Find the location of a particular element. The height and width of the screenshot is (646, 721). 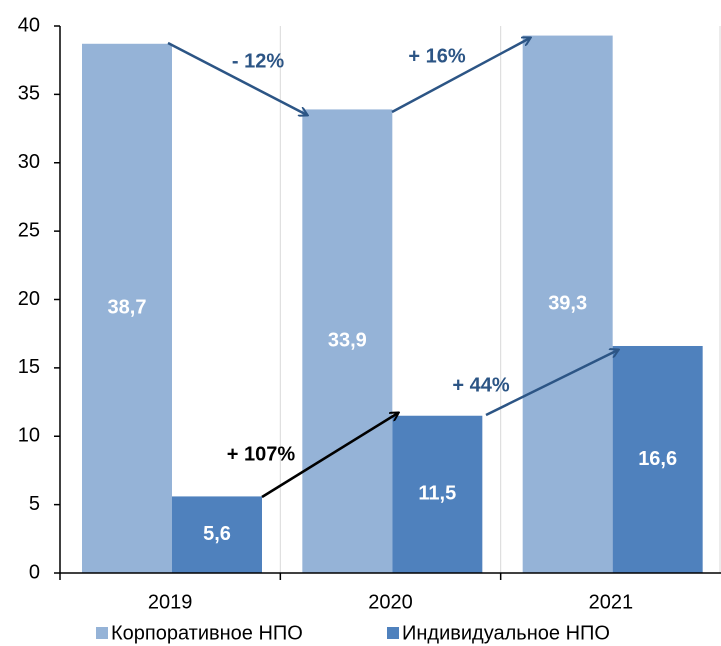

legend-label: Корпоративное НПО is located at coordinates (207, 633).